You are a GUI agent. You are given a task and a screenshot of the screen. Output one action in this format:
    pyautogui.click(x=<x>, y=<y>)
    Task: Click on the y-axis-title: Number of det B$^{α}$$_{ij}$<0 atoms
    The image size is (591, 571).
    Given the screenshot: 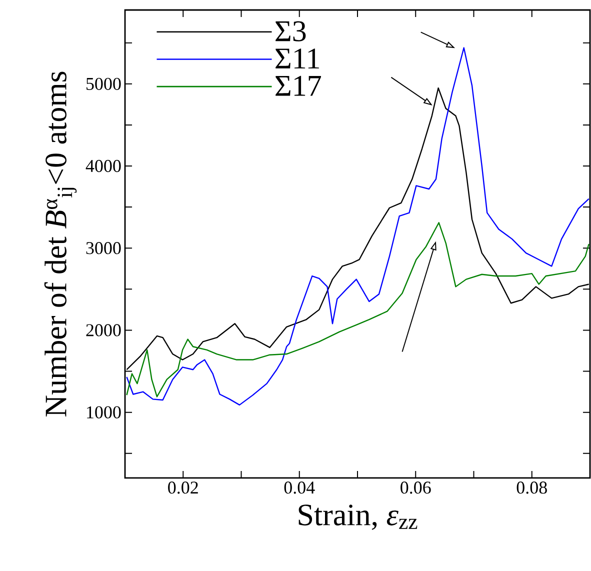 What is the action you would take?
    pyautogui.click(x=60, y=244)
    